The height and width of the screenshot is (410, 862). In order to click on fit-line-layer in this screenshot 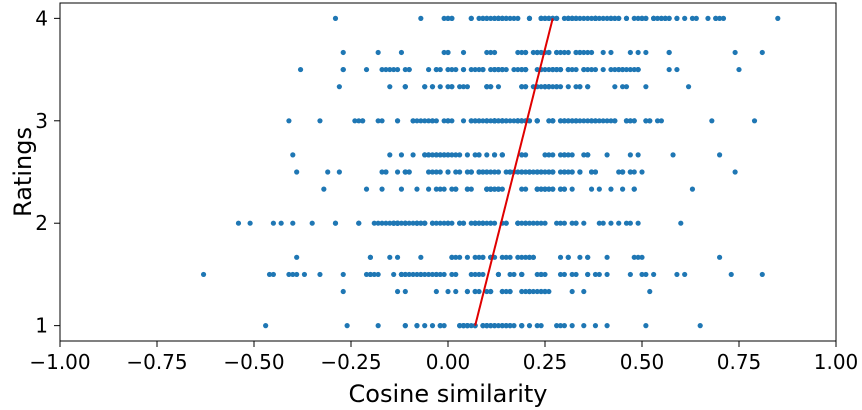, I will do `click(514, 172)`.